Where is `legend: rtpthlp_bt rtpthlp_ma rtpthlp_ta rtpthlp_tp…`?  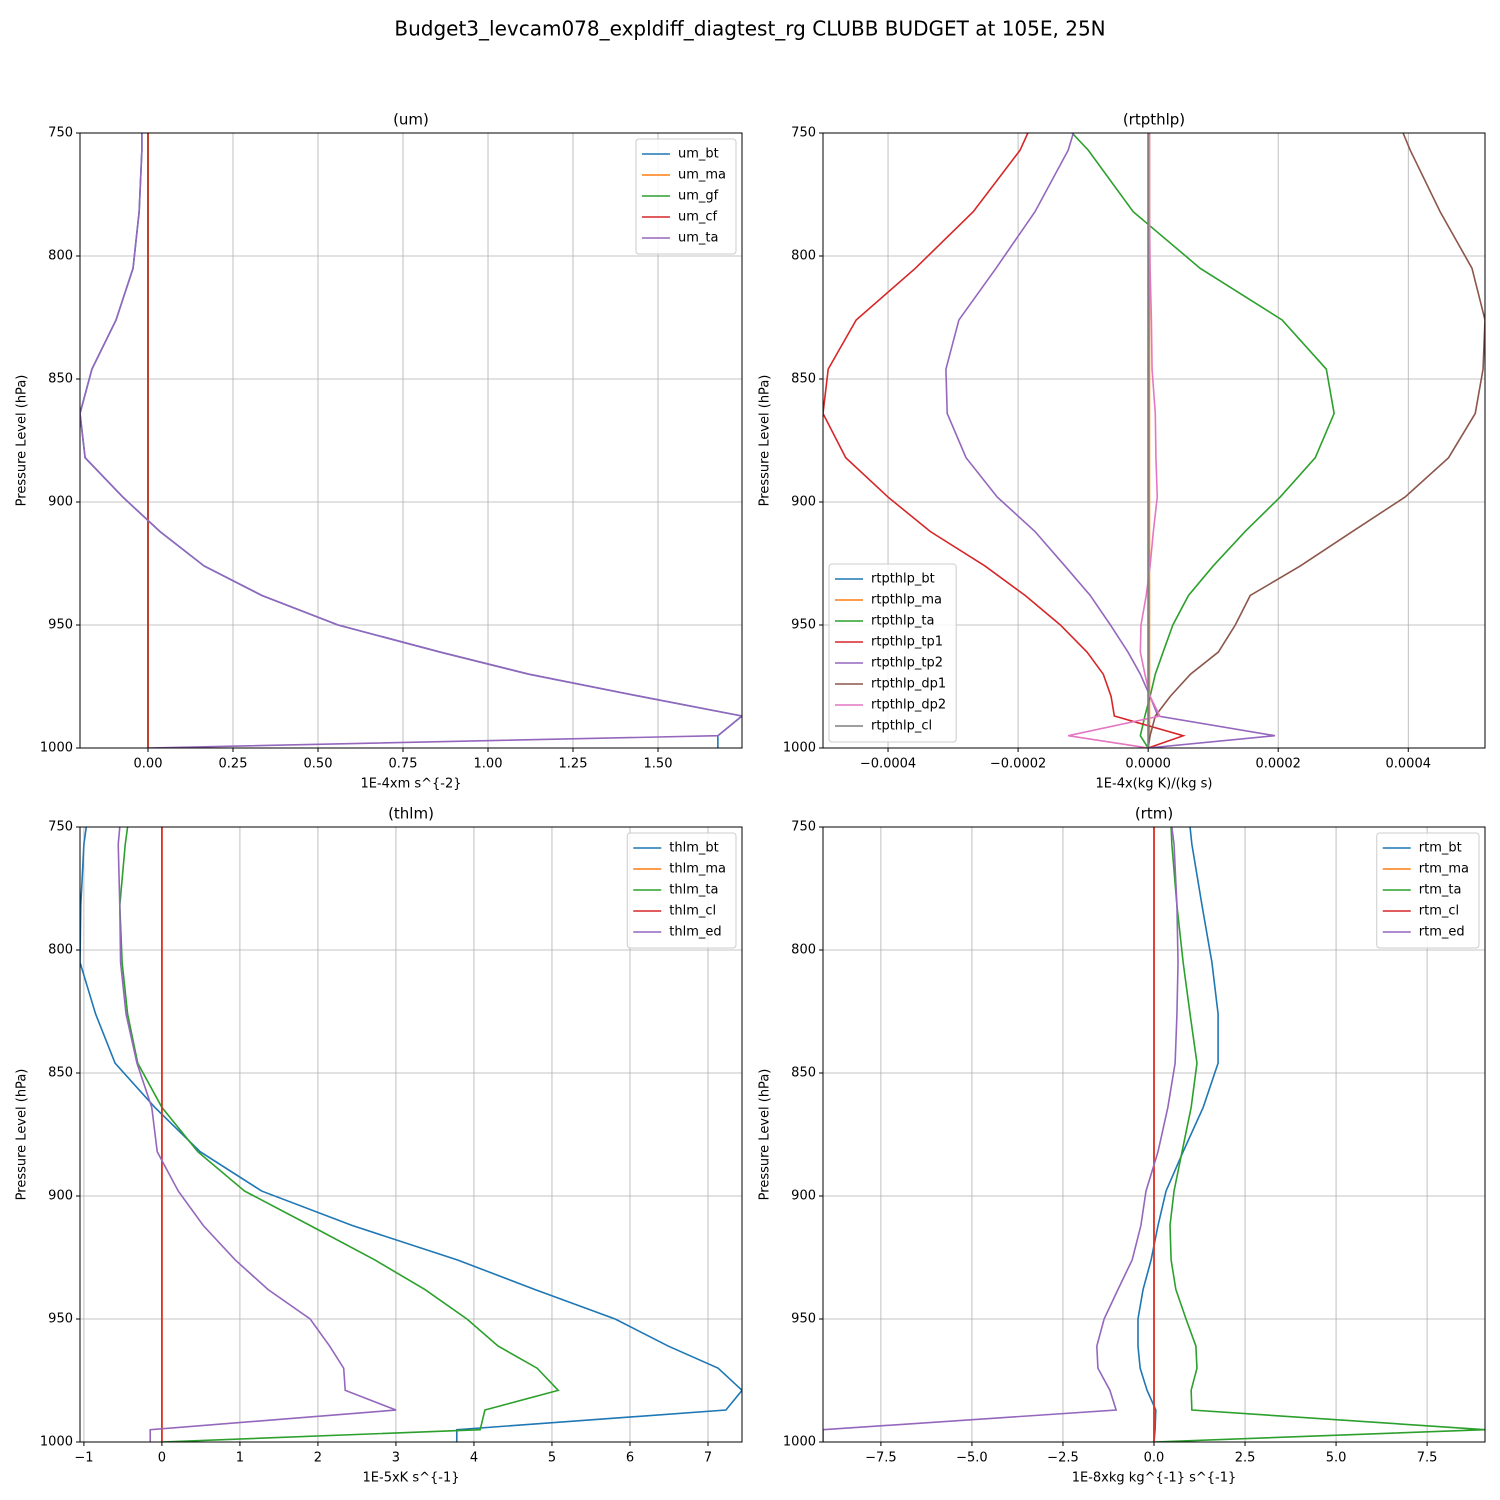 legend: rtpthlp_bt rtpthlp_ma rtpthlp_ta rtpthlp_tp… is located at coordinates (892, 653).